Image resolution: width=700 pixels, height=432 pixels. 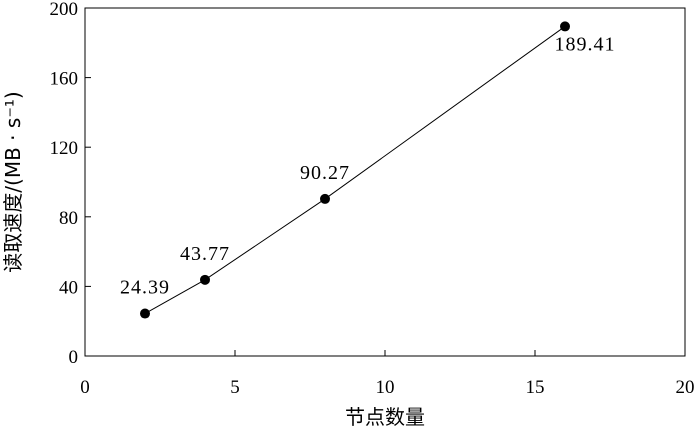 I want to click on y-tick-label: 0, so click(x=74, y=357).